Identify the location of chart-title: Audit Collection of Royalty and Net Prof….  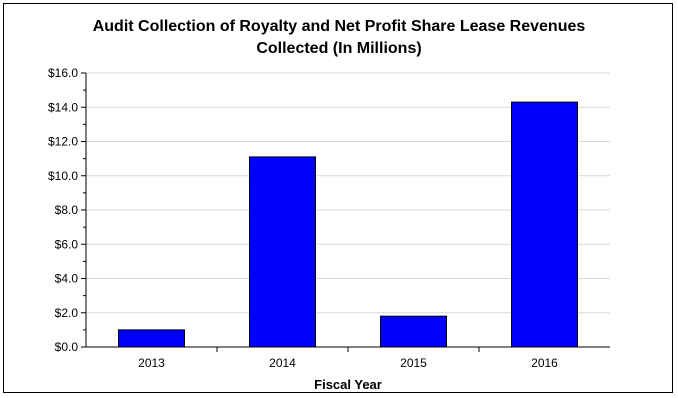
(339, 38).